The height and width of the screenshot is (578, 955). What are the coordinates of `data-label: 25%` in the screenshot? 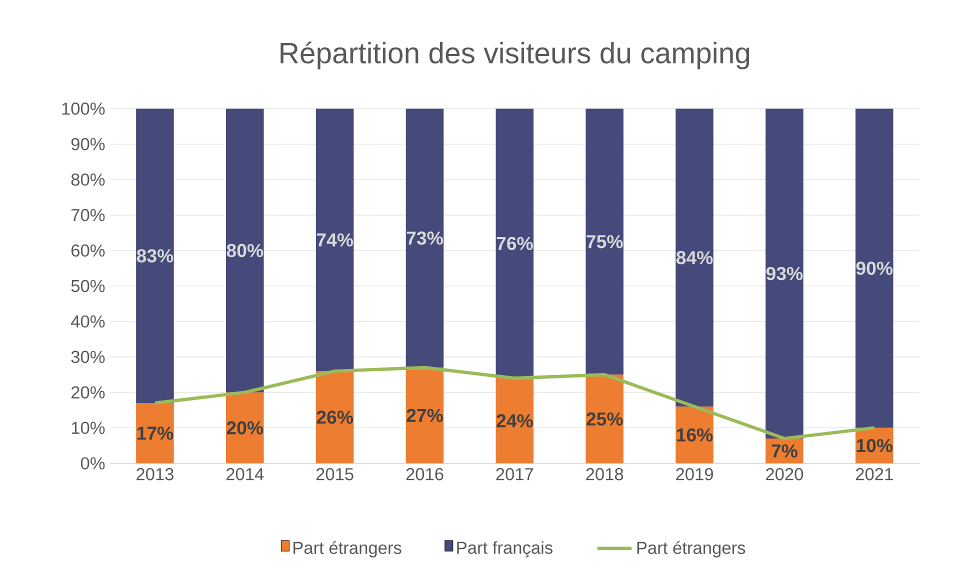 It's located at (604, 419).